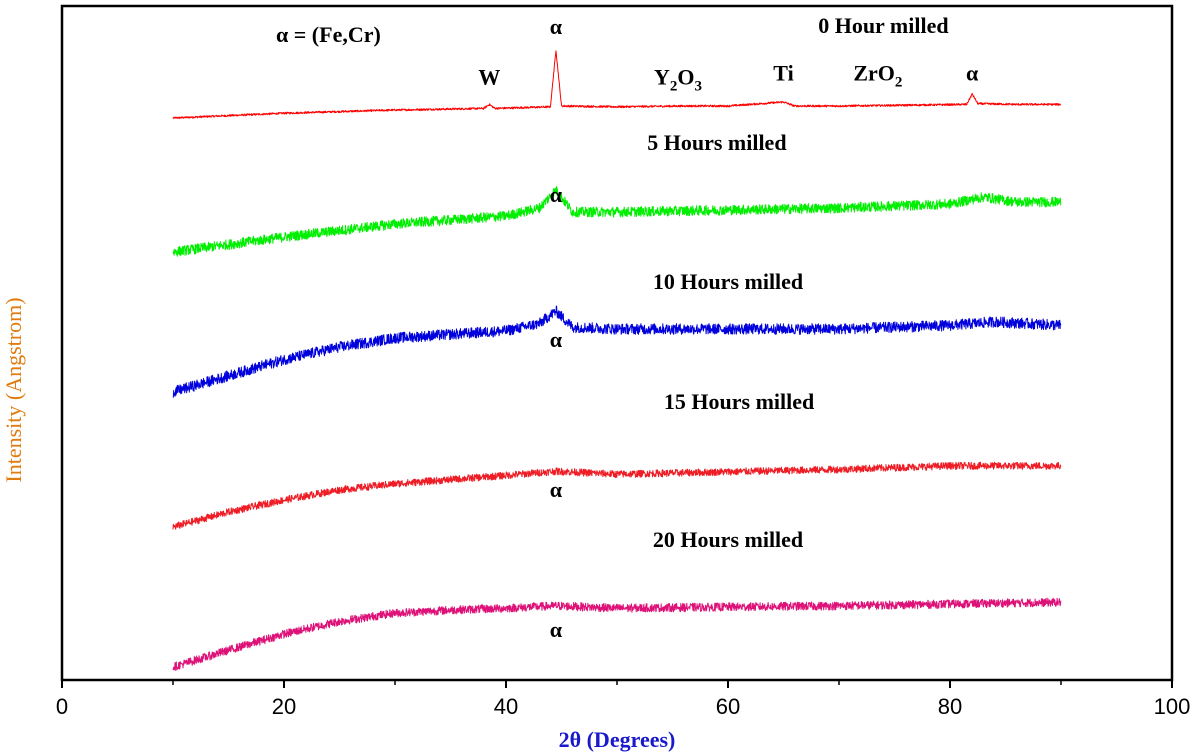 This screenshot has width=1200, height=754. What do you see at coordinates (556, 489) in the screenshot?
I see `peak-annotation-9: α` at bounding box center [556, 489].